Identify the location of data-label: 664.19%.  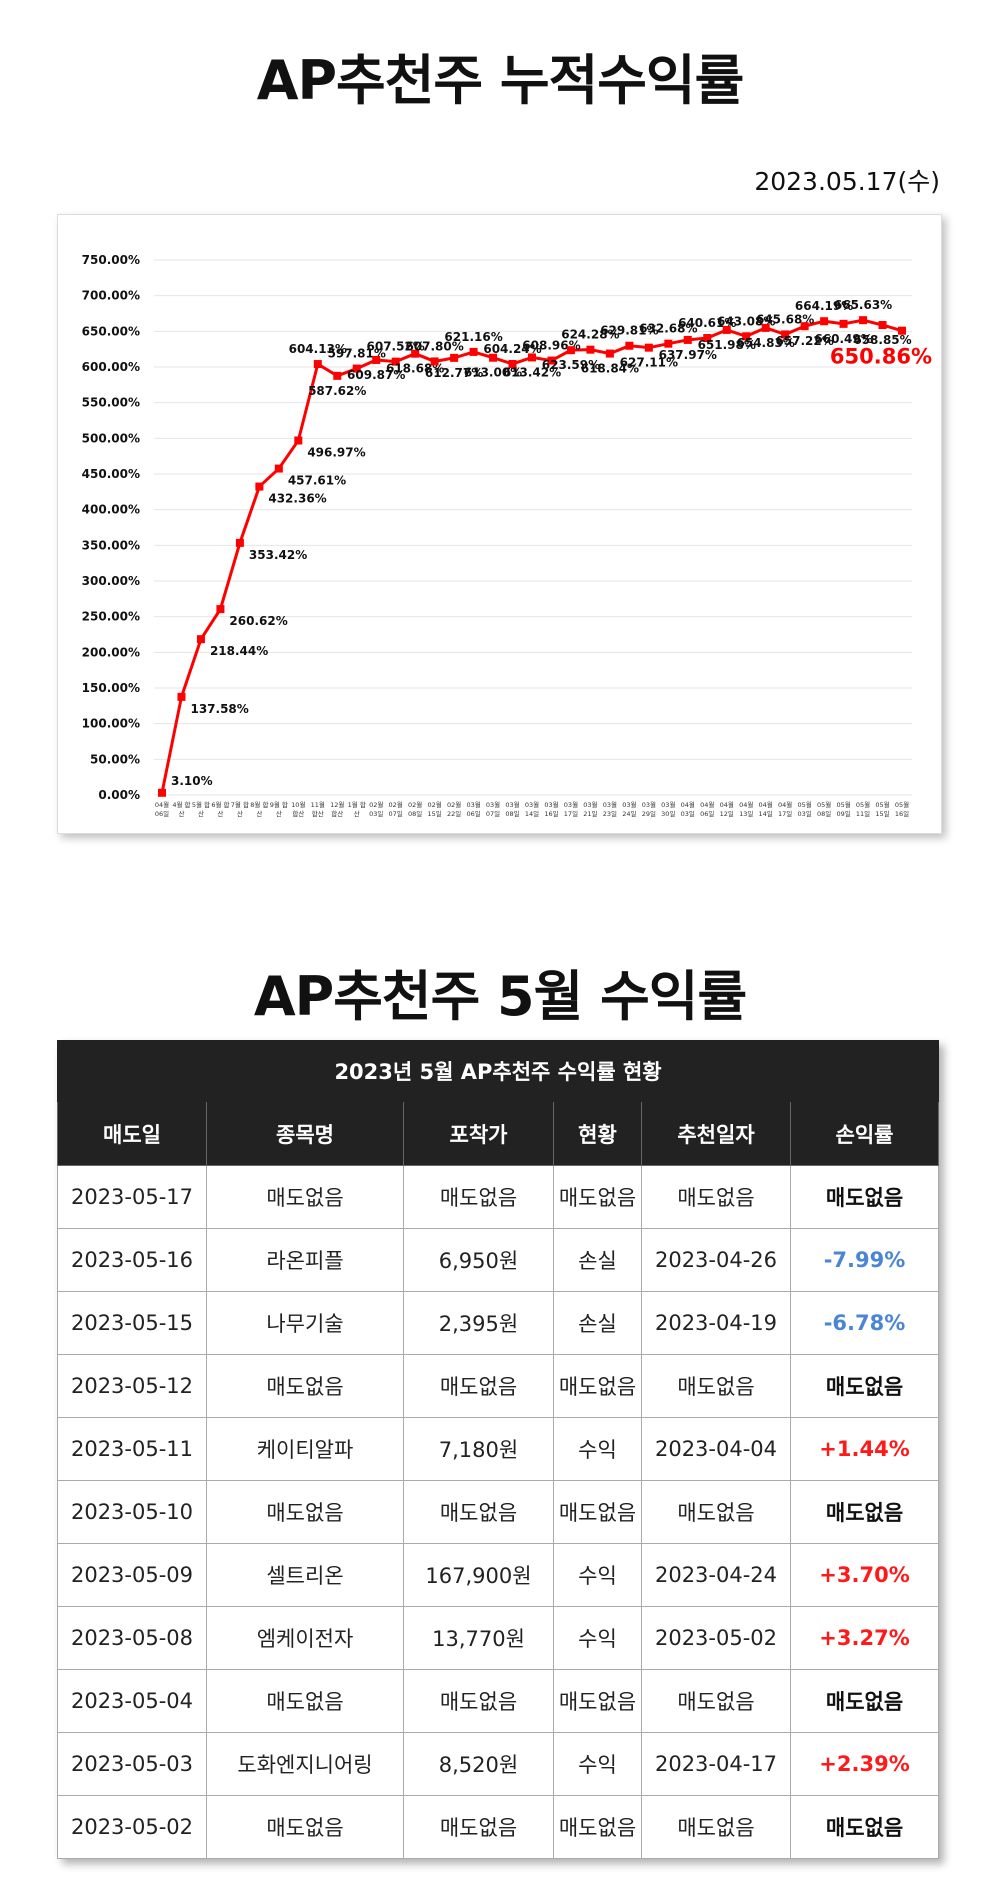
(824, 306).